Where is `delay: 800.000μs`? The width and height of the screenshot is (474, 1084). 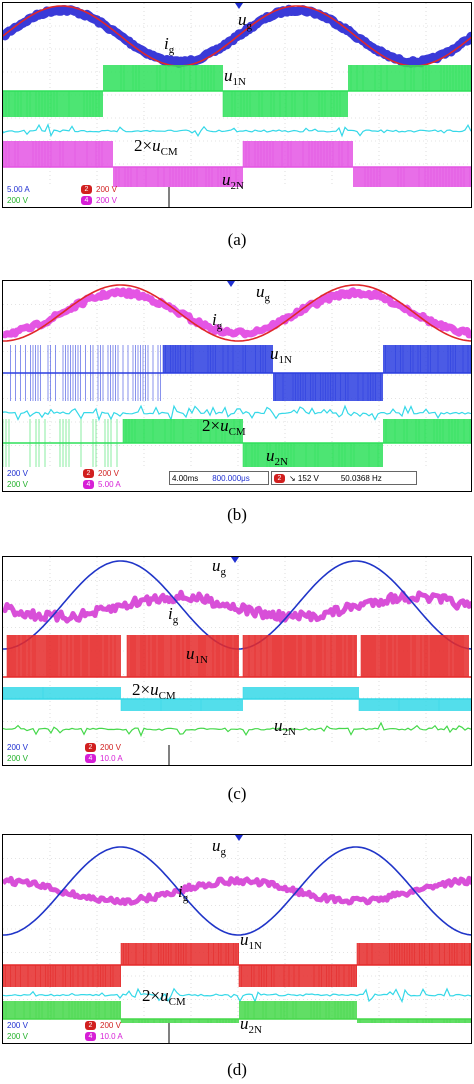
delay: 800.000μs is located at coordinates (231, 478).